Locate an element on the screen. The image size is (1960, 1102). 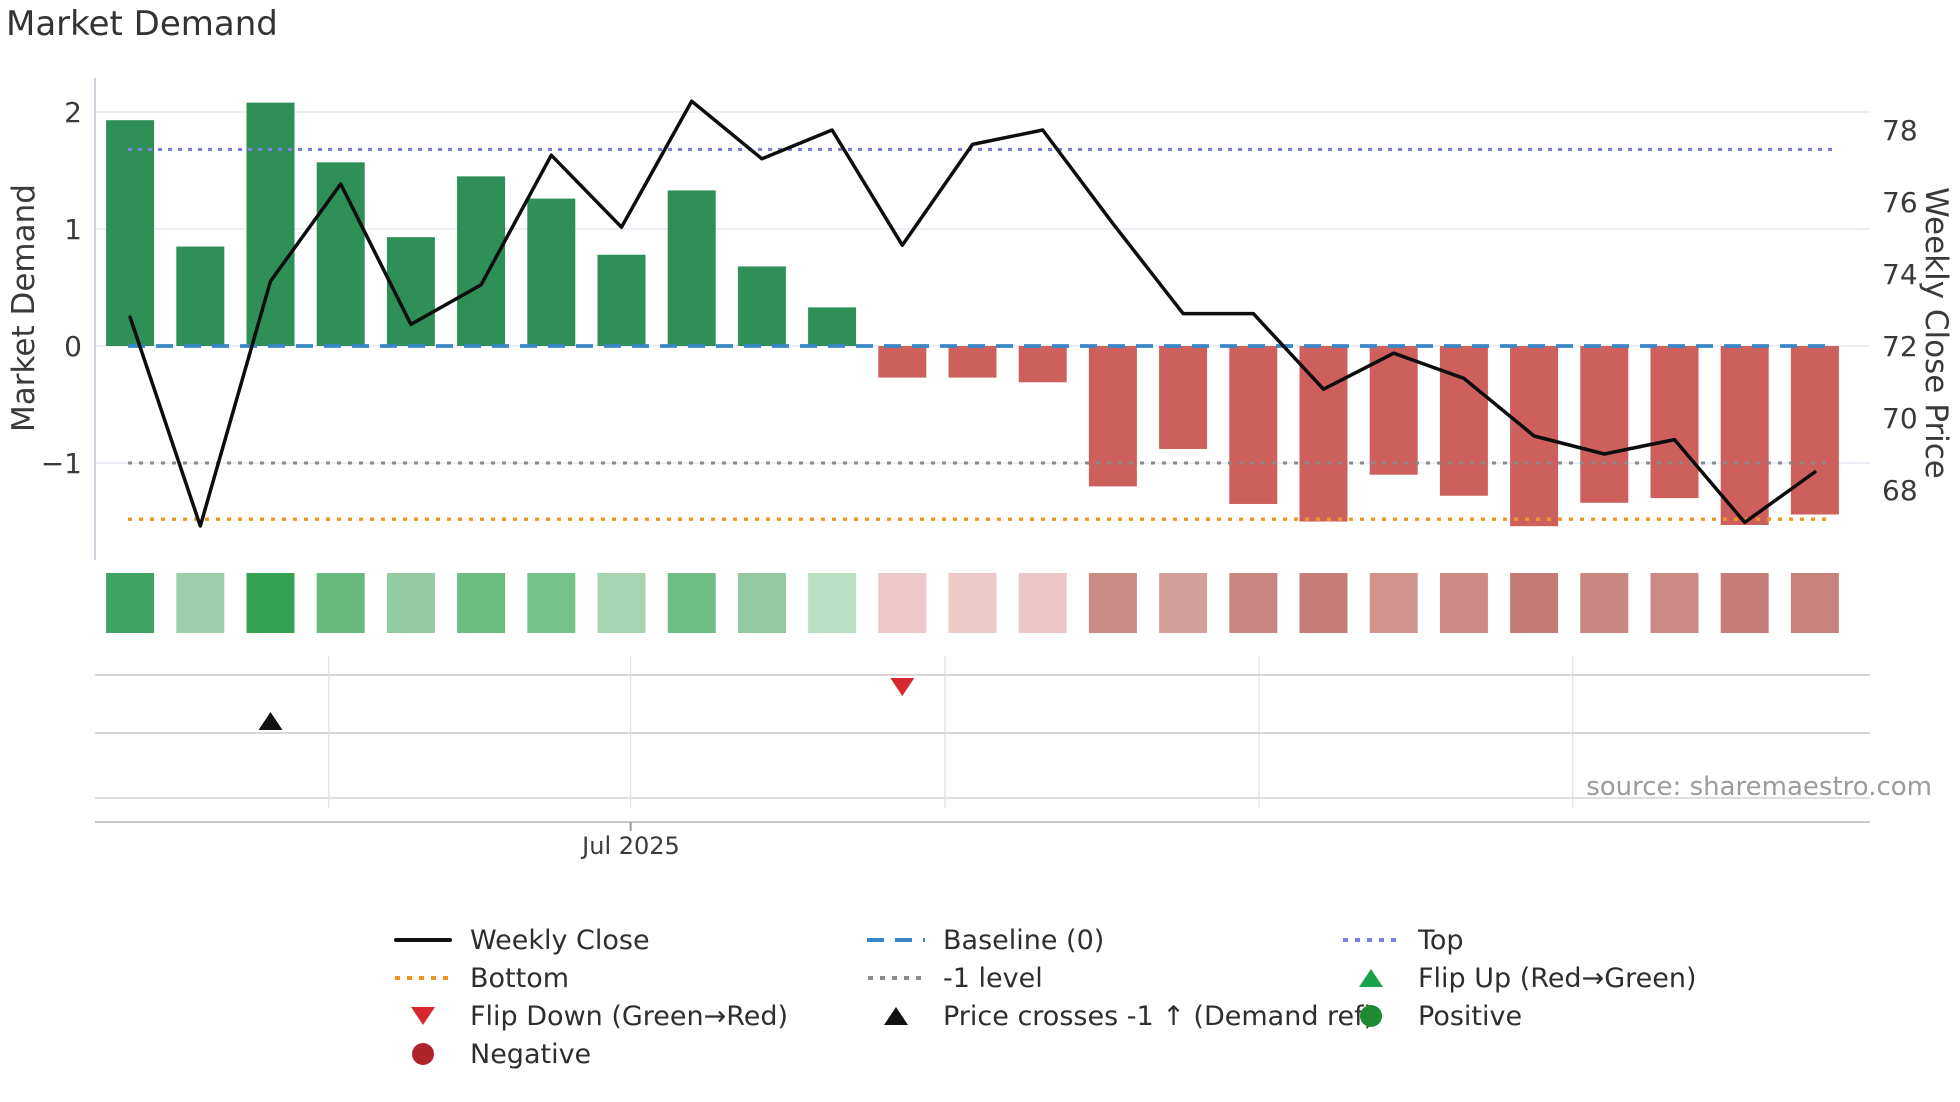
right-axis-tick-label: 68 is located at coordinates (1900, 490).